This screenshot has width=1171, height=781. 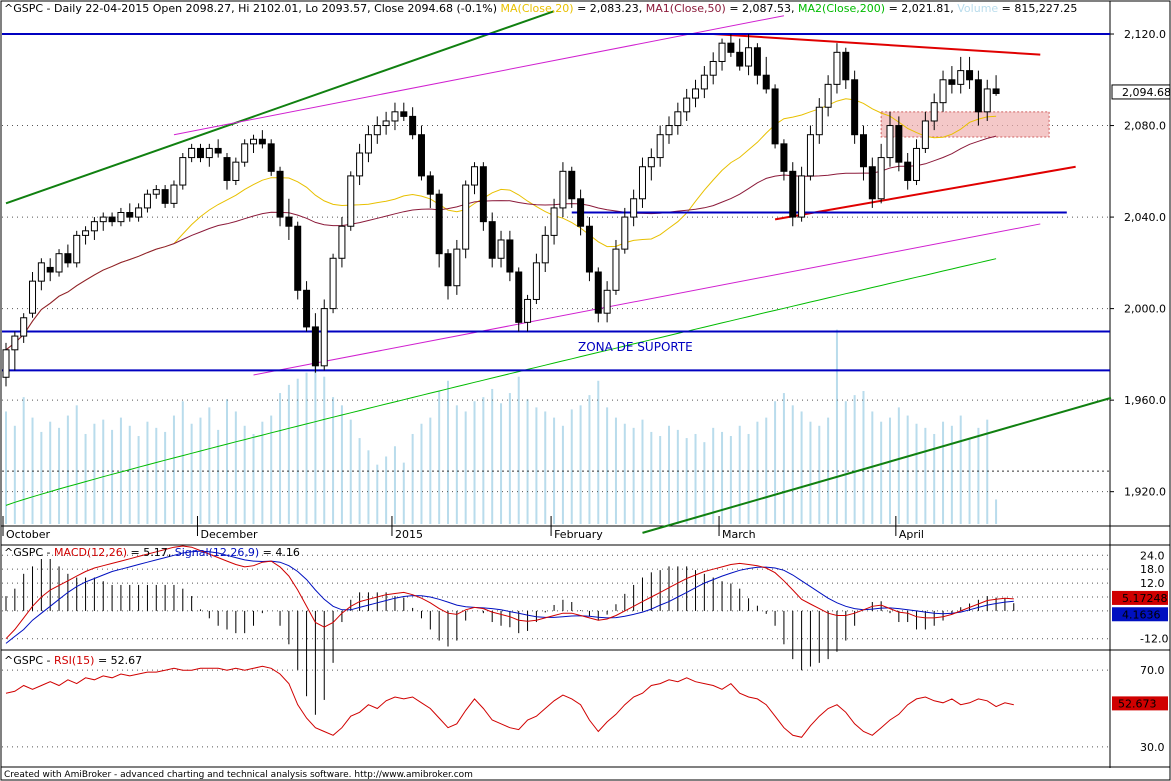 What do you see at coordinates (48, 552) in the screenshot?
I see `macd-header-sep: -` at bounding box center [48, 552].